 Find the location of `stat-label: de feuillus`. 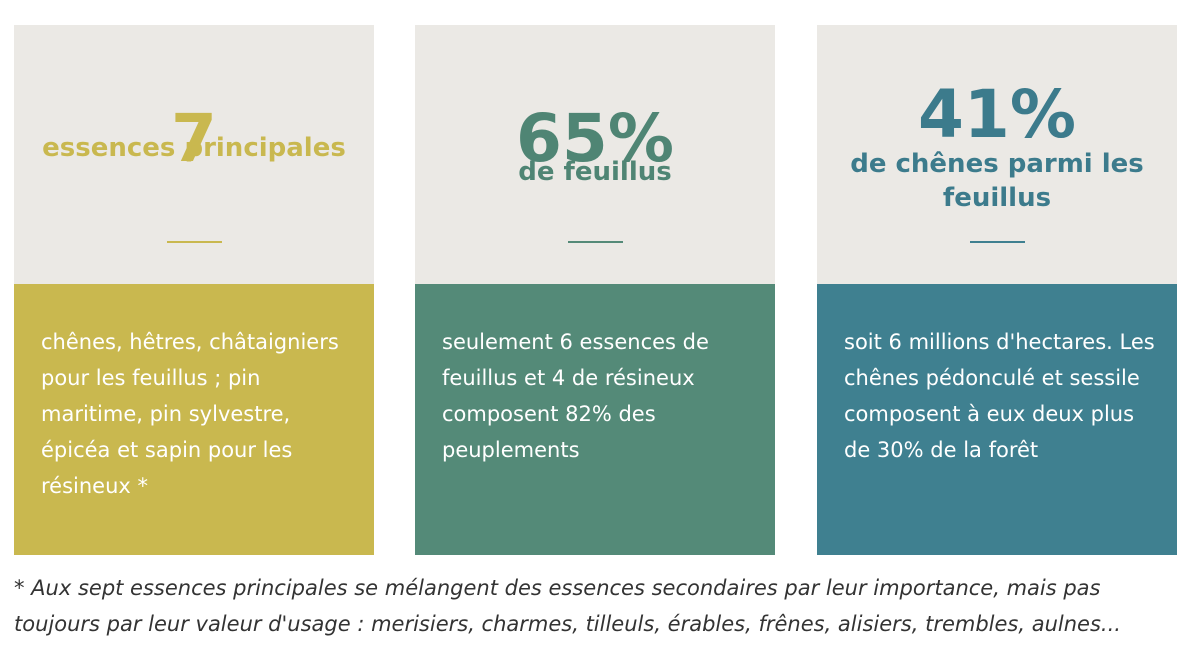

stat-label: de feuillus is located at coordinates (595, 172).